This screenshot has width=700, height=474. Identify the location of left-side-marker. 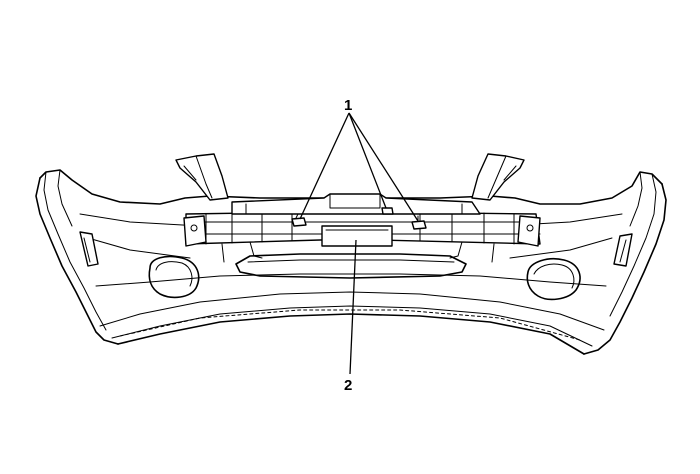
(89, 249).